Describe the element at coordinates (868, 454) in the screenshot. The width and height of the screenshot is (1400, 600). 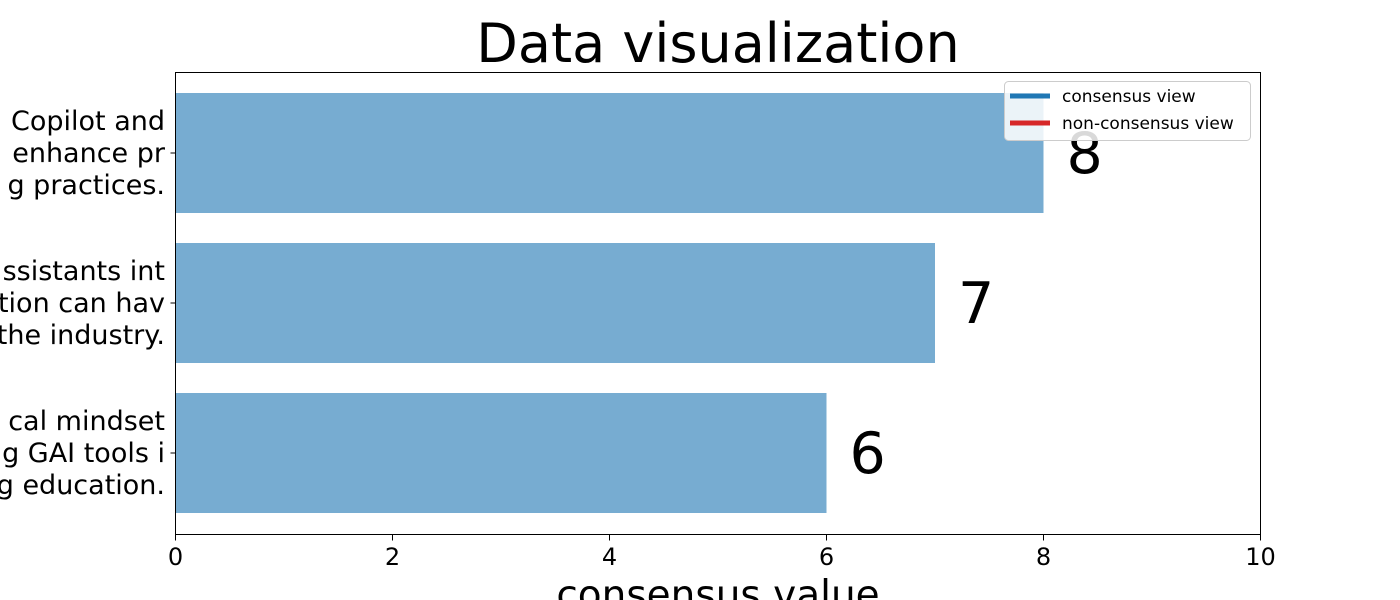
I see `data-label: 6` at that location.